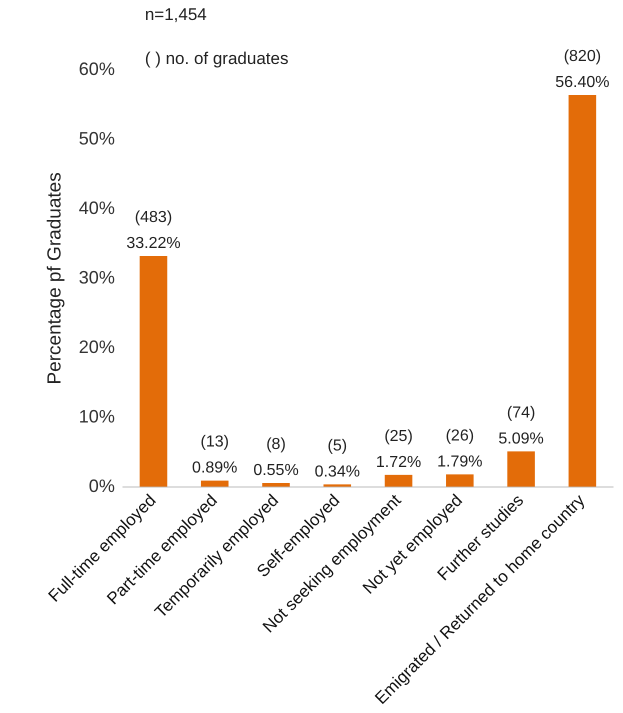 Image resolution: width=623 pixels, height=713 pixels. I want to click on y-tick-label: 50%, so click(96, 138).